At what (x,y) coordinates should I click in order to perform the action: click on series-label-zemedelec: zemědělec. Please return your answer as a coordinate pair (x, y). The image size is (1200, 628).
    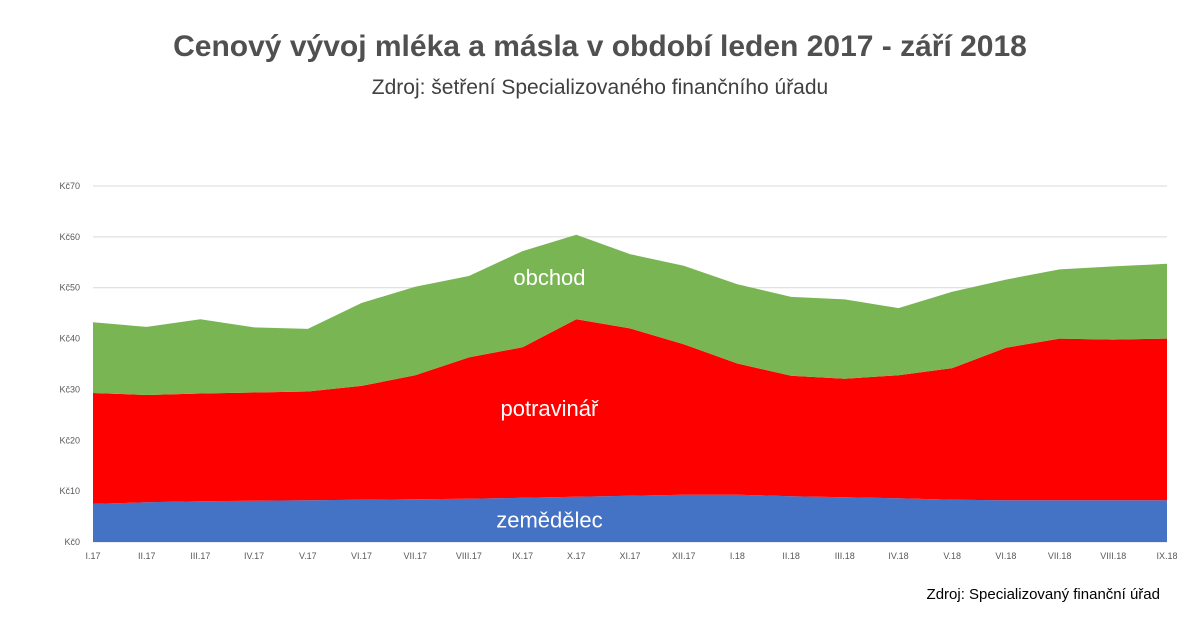
    Looking at the image, I should click on (549, 519).